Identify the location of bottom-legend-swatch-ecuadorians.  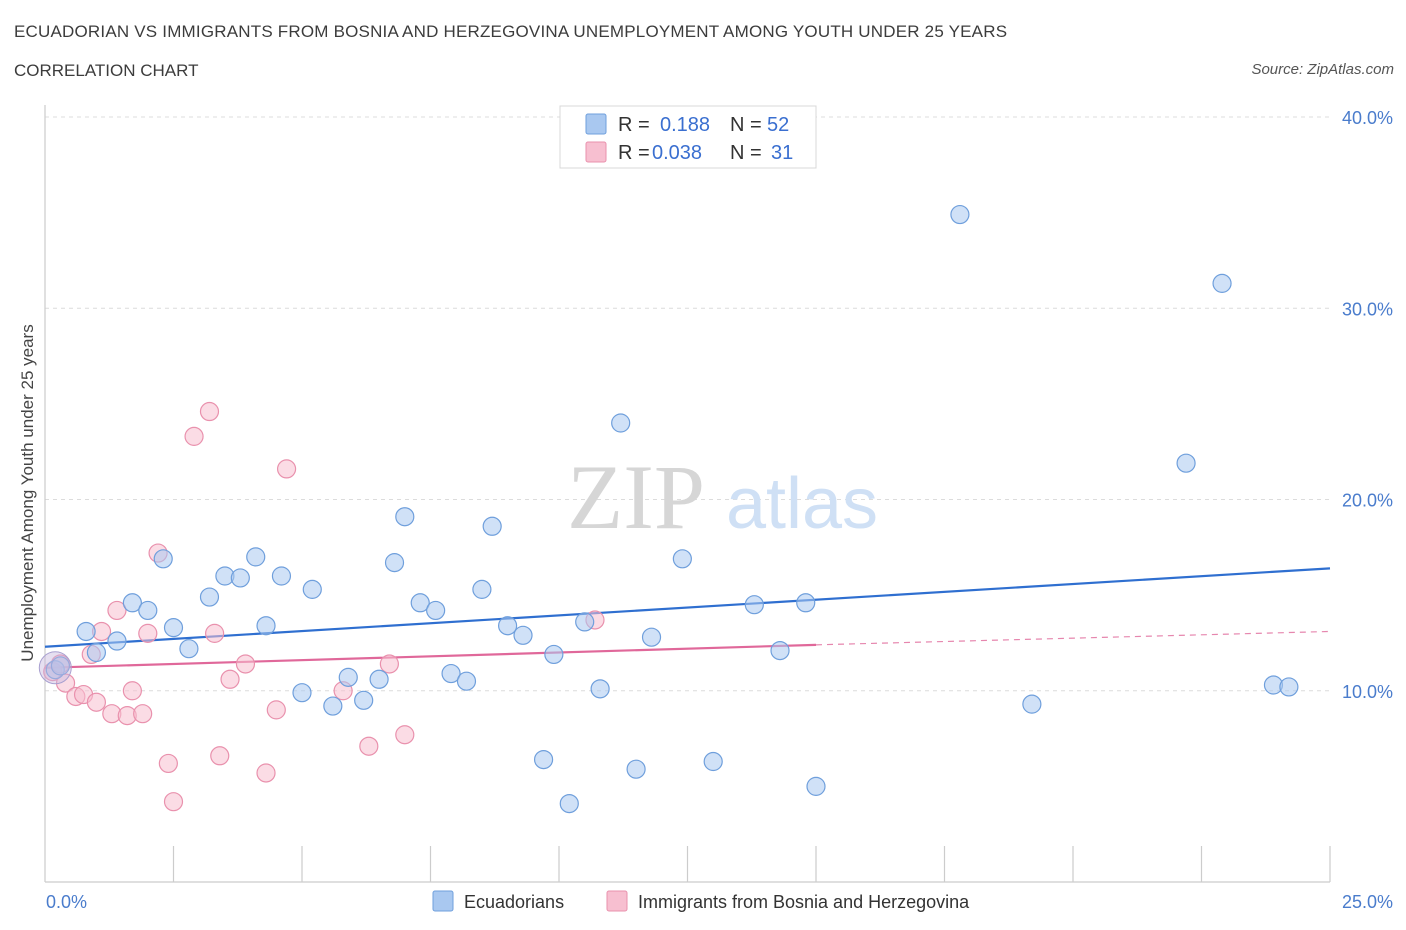
(443, 901).